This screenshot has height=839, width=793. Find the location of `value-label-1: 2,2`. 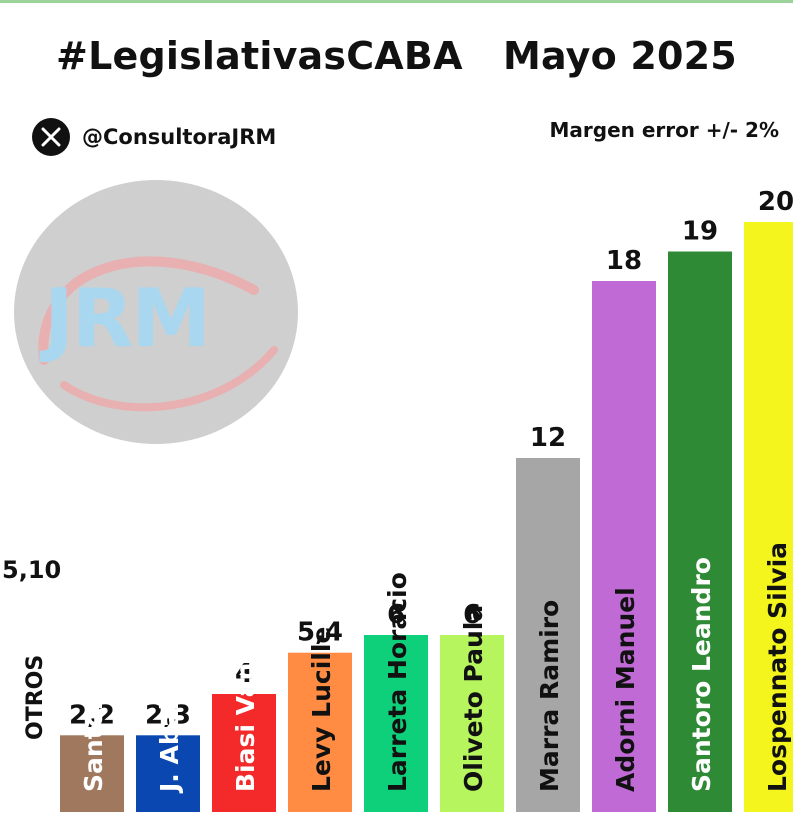

value-label-1: 2,2 is located at coordinates (92, 715).